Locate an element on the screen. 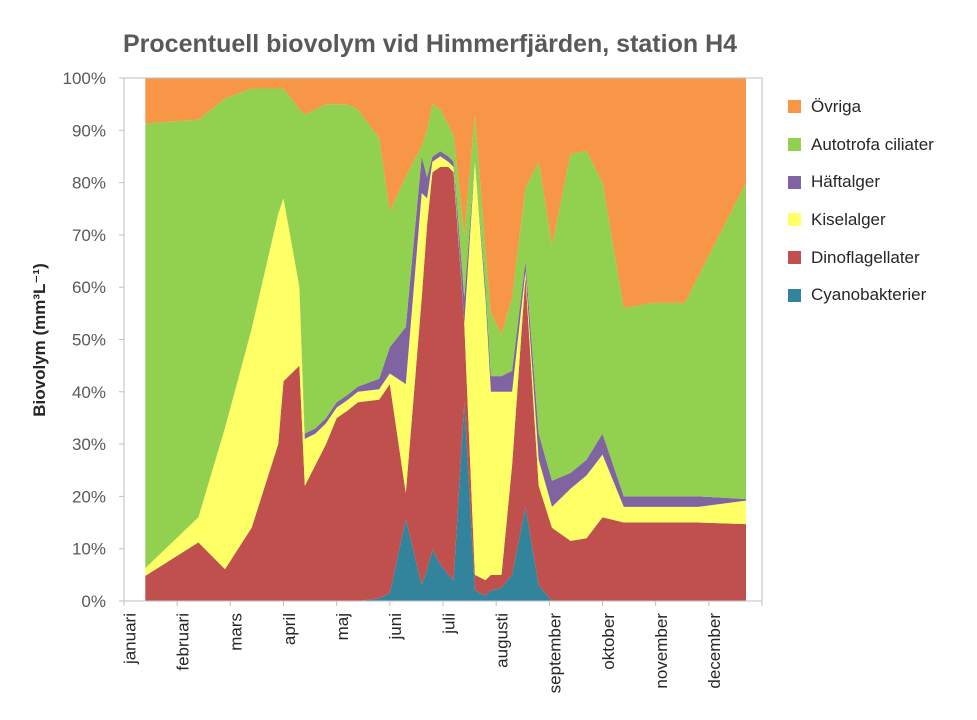  x-tick-label: januari is located at coordinates (129, 639).